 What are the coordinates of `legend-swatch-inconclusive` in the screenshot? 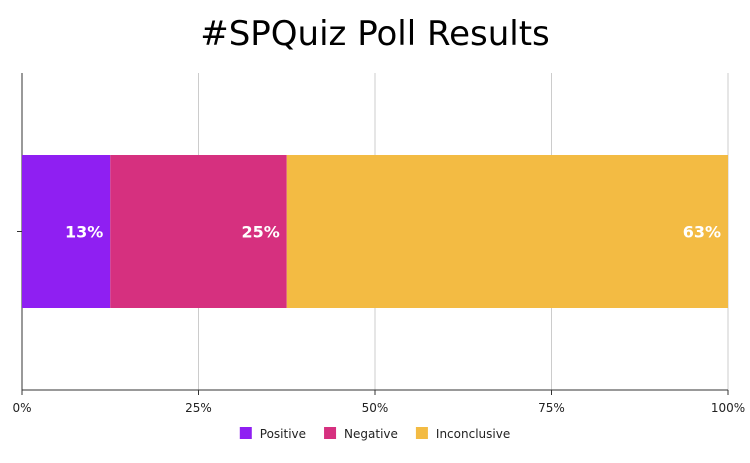 It's located at (421, 433).